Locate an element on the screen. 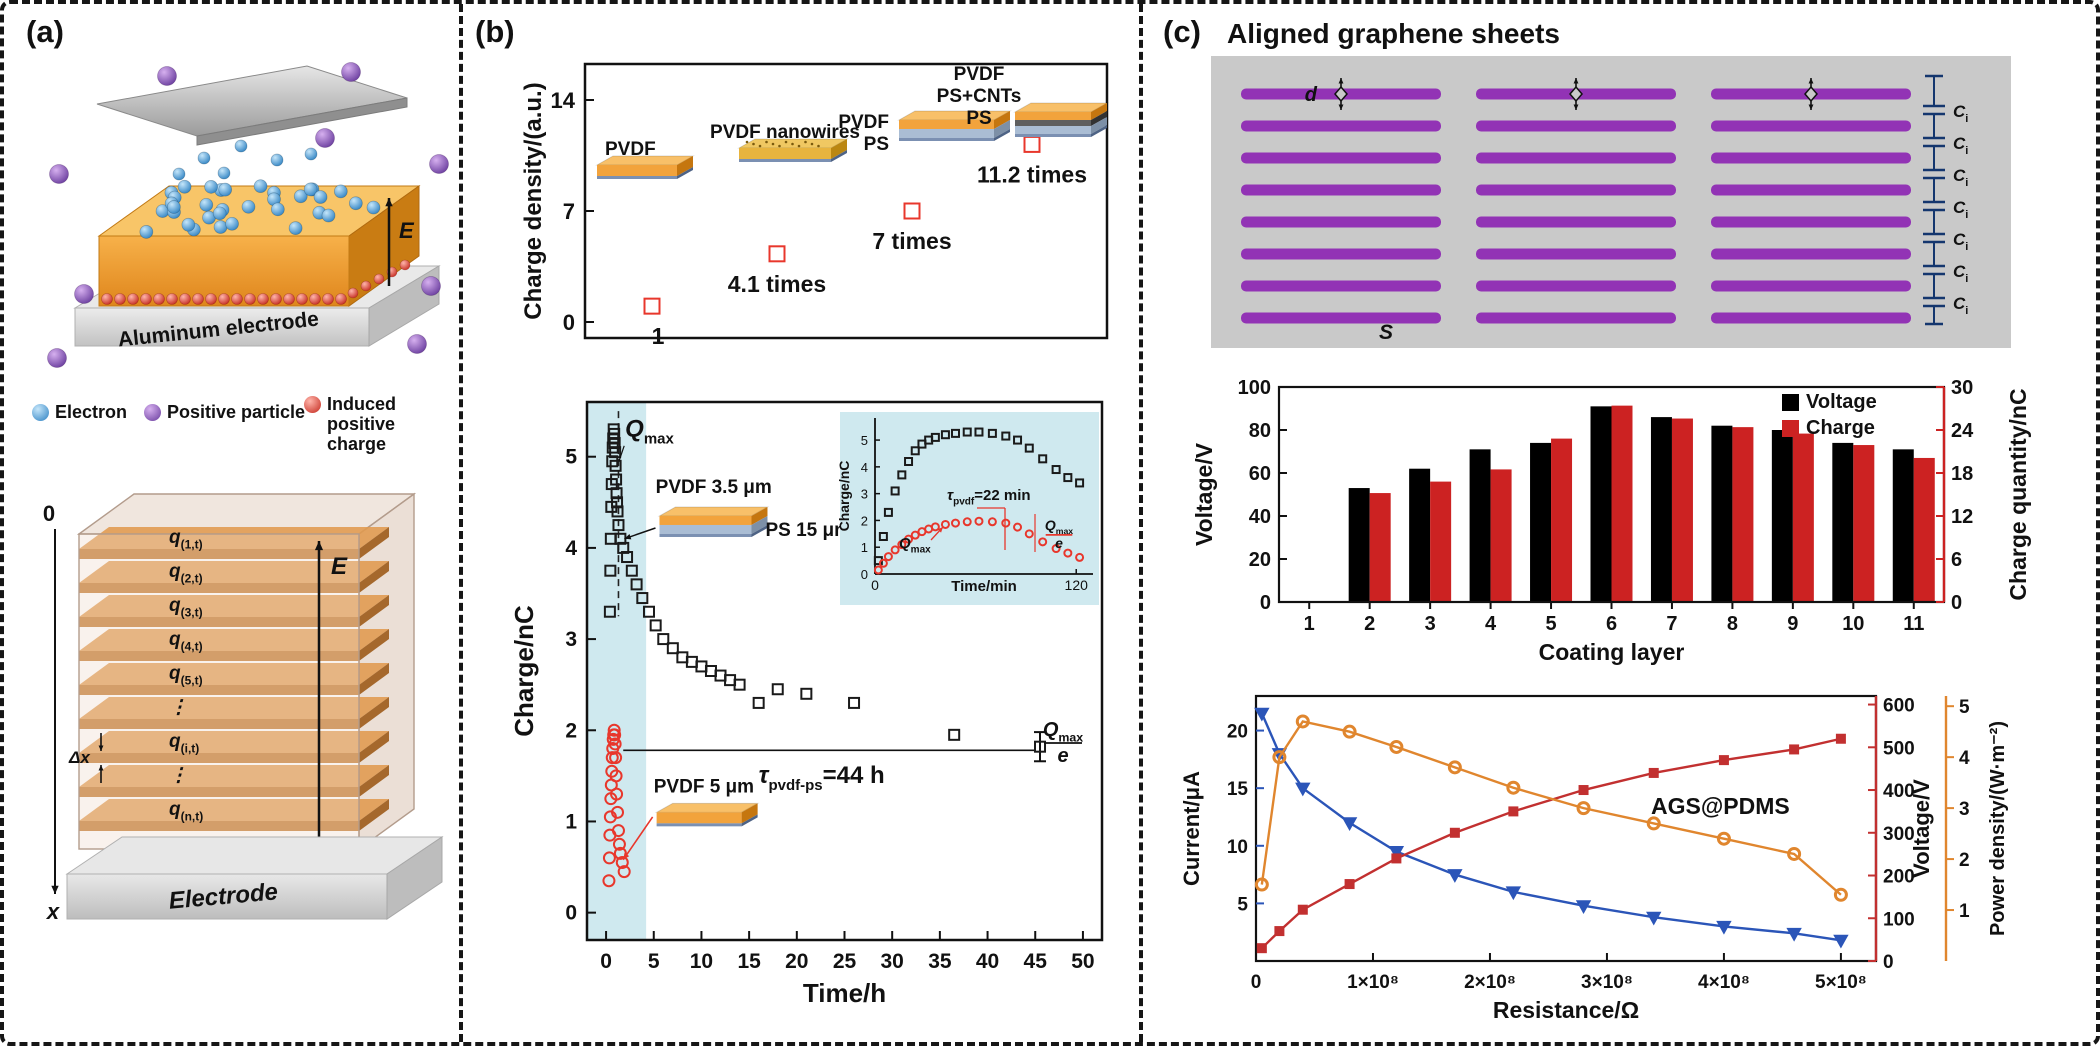 The width and height of the screenshot is (2100, 1046). electret-film is located at coordinates (259, 246).